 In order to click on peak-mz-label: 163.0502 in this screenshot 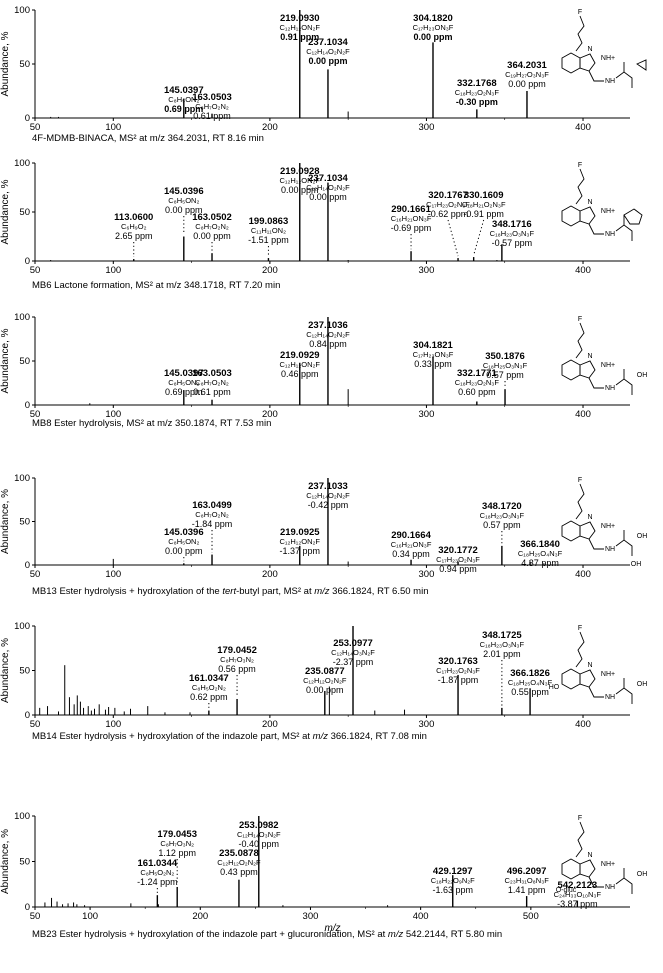, I will do `click(212, 217)`.